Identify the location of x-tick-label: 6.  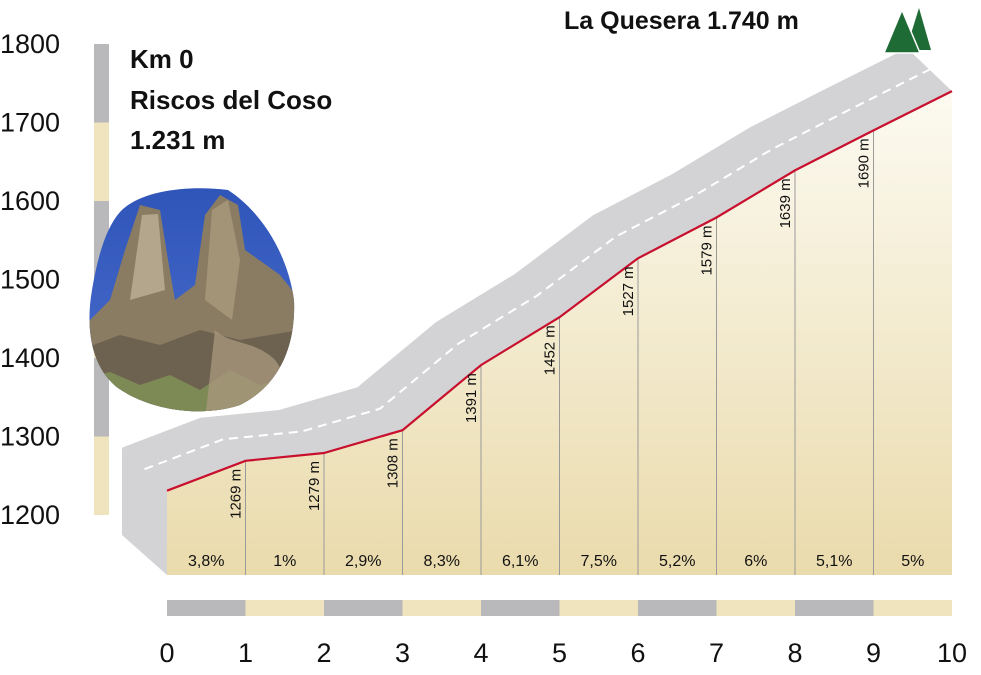
(637, 653).